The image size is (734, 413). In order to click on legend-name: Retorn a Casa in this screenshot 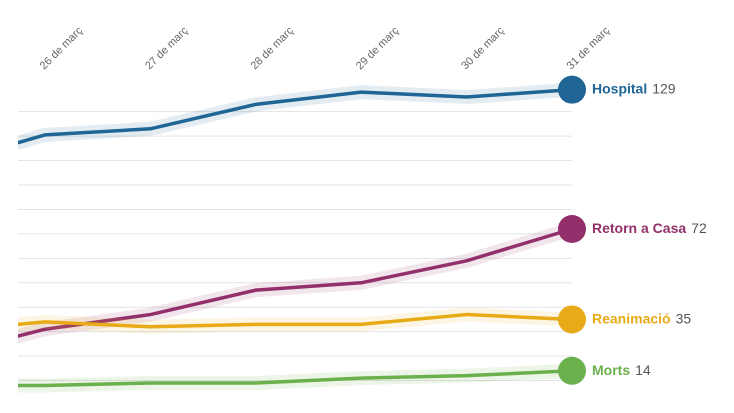, I will do `click(639, 228)`.